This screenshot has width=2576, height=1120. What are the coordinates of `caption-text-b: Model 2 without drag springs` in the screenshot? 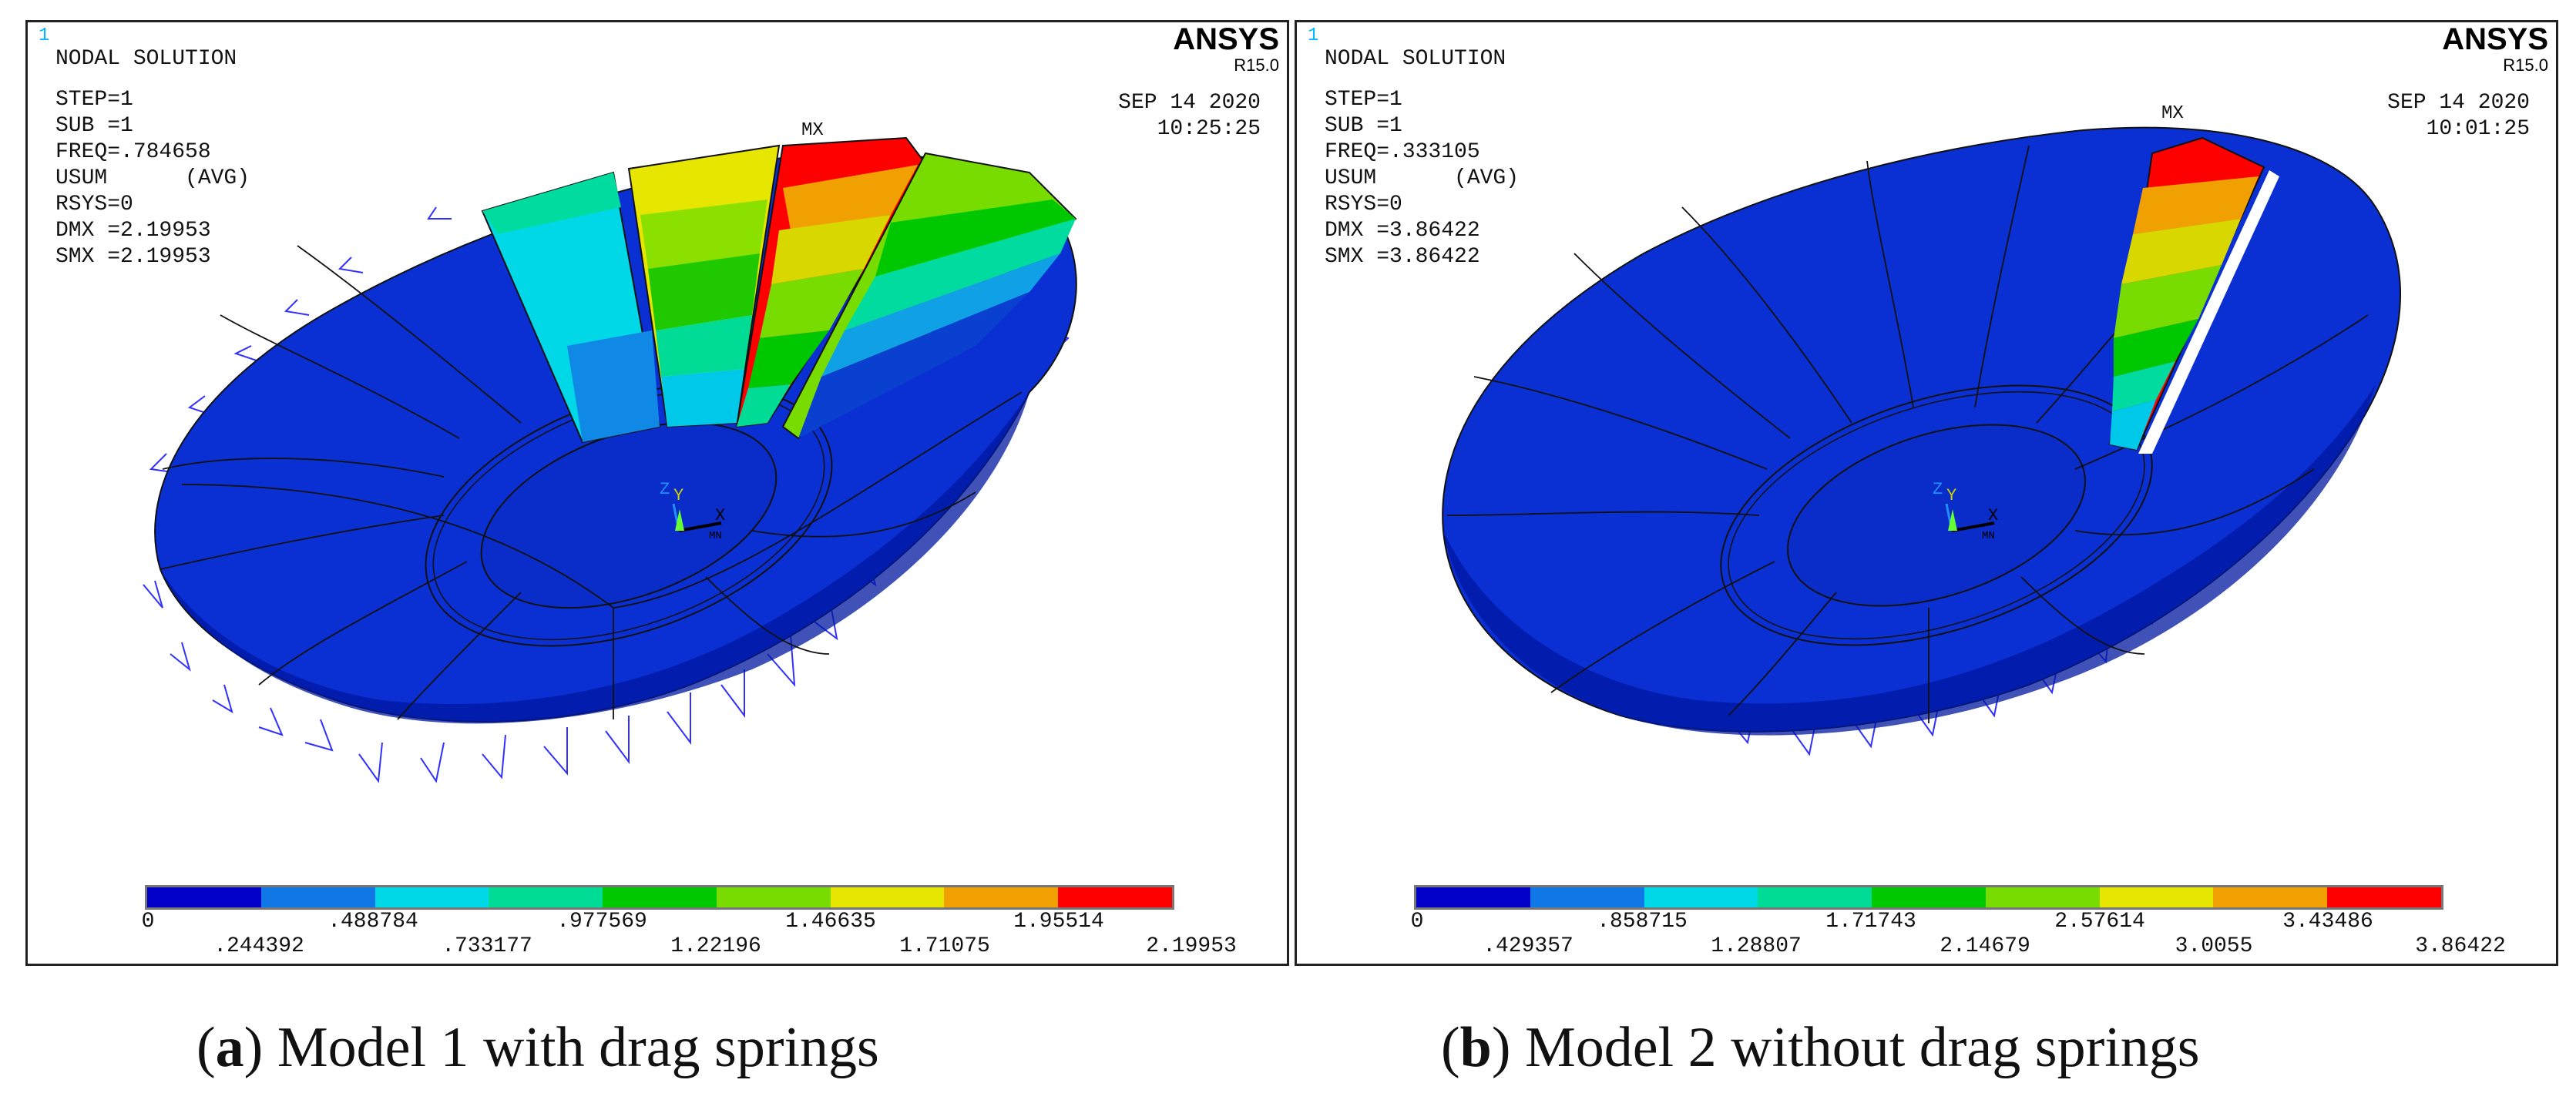 It's located at (1862, 1047).